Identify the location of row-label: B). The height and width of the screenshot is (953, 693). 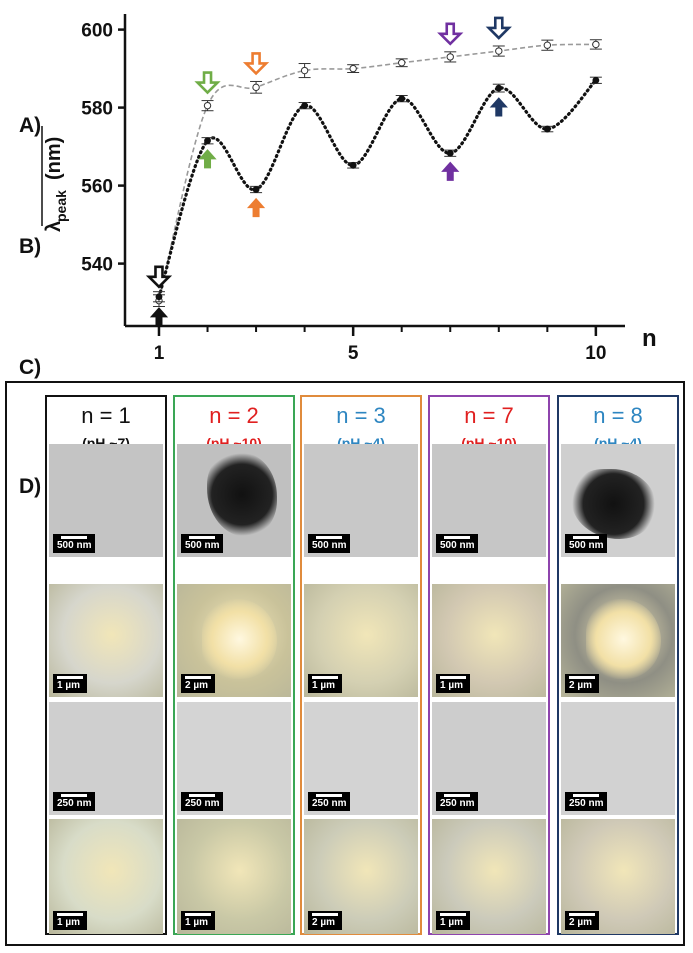
(30, 246).